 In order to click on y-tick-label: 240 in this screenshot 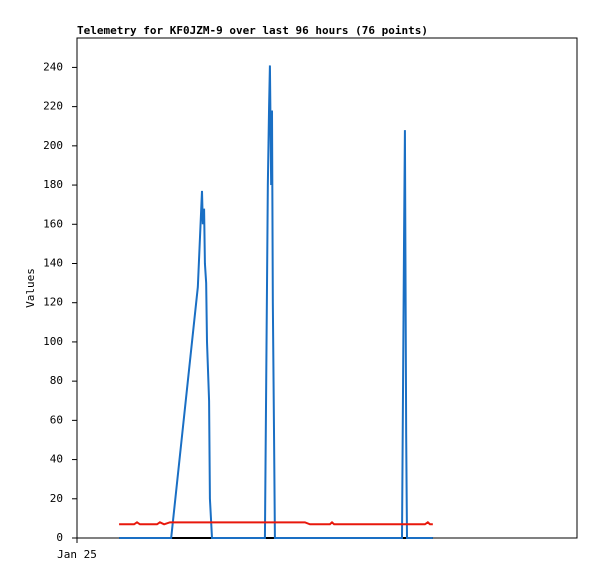, I will do `click(53, 66)`.